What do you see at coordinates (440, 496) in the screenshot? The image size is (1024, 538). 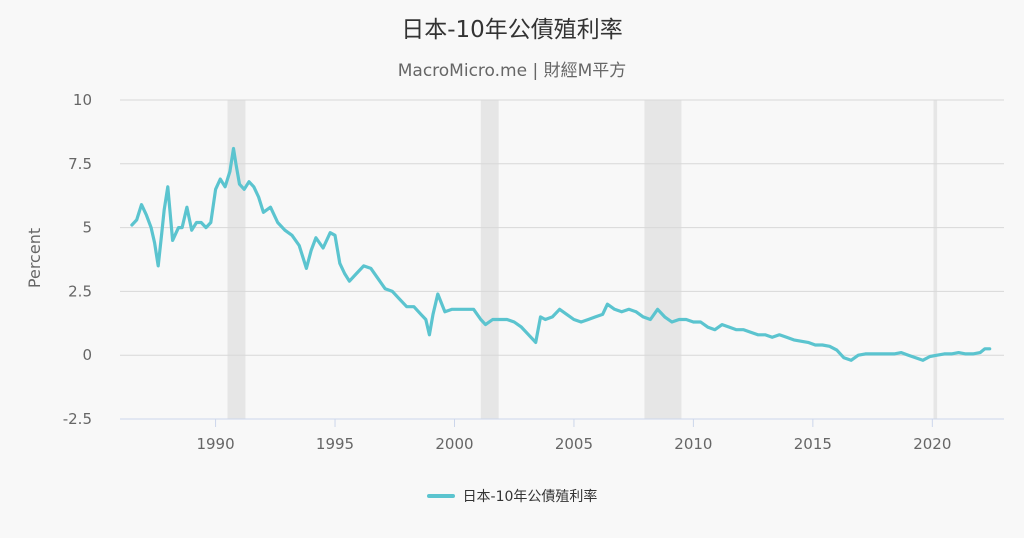 I see `legend-swatch` at bounding box center [440, 496].